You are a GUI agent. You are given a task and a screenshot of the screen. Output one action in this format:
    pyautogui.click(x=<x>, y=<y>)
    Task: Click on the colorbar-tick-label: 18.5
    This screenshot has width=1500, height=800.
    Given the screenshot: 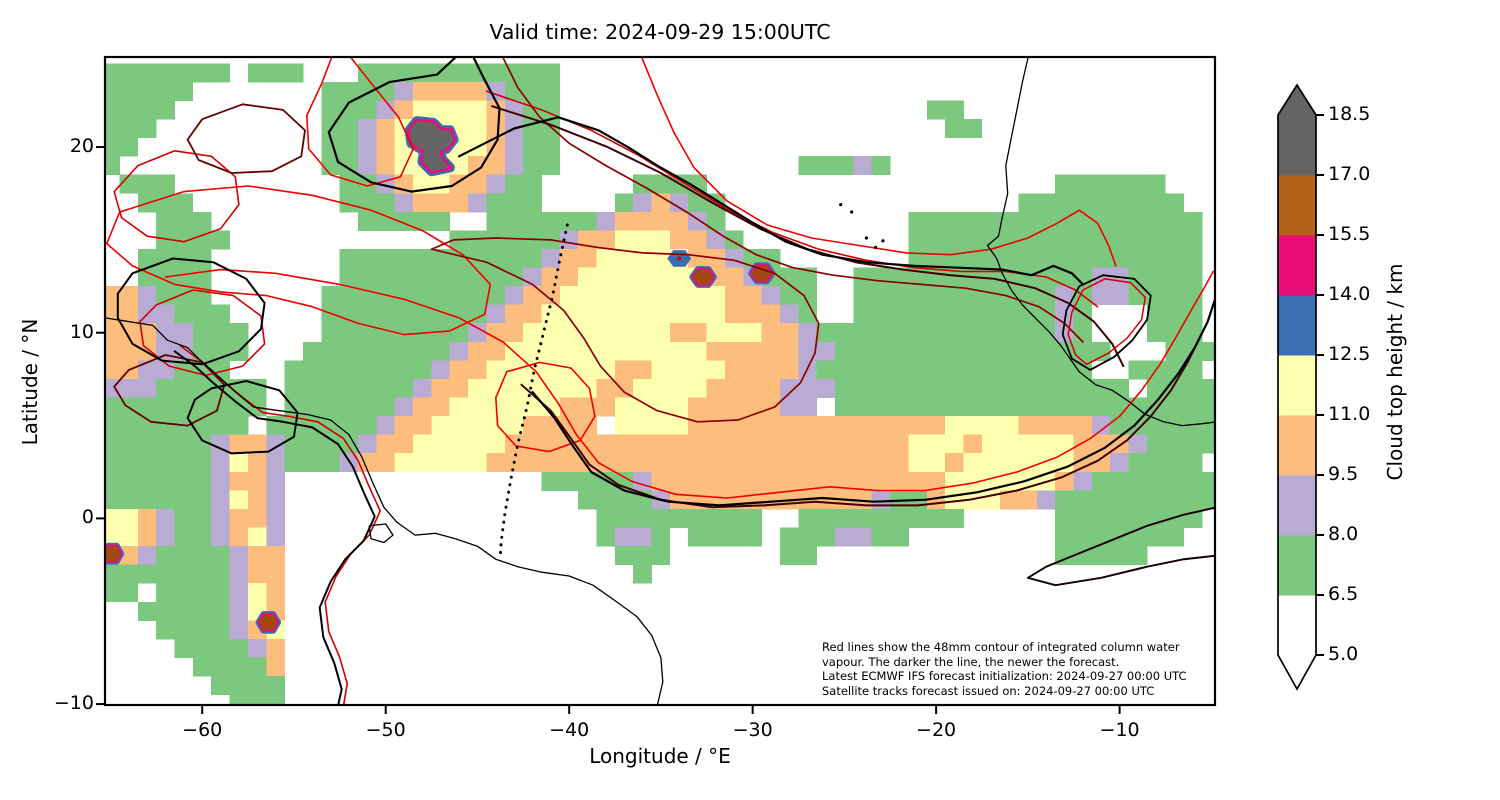 What is the action you would take?
    pyautogui.click(x=1349, y=114)
    